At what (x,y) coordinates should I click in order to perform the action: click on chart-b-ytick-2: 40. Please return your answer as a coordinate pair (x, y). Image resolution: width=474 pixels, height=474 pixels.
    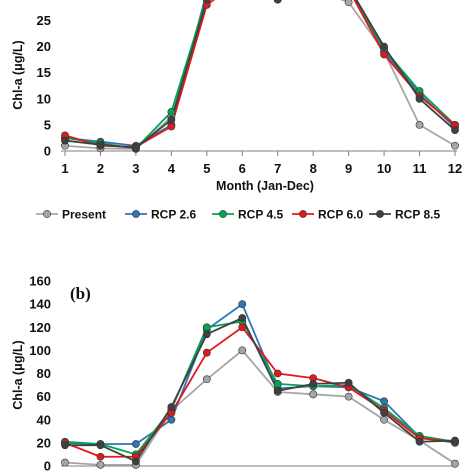
    Looking at the image, I should click on (44, 419).